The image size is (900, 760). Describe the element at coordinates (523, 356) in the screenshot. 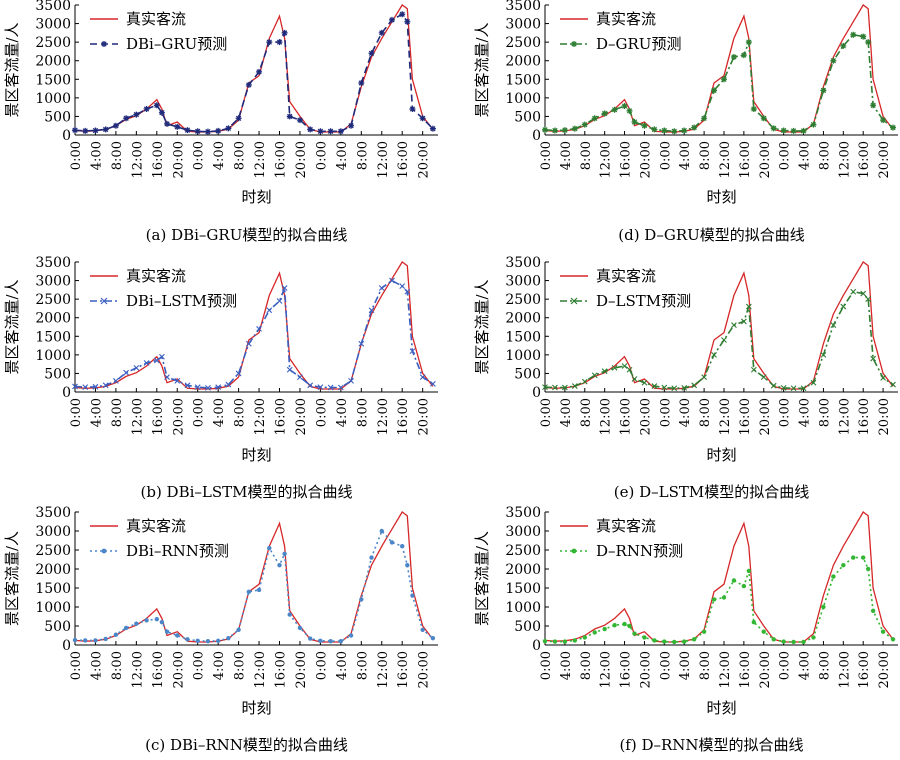

I see `y-tick-label: 1000` at that location.